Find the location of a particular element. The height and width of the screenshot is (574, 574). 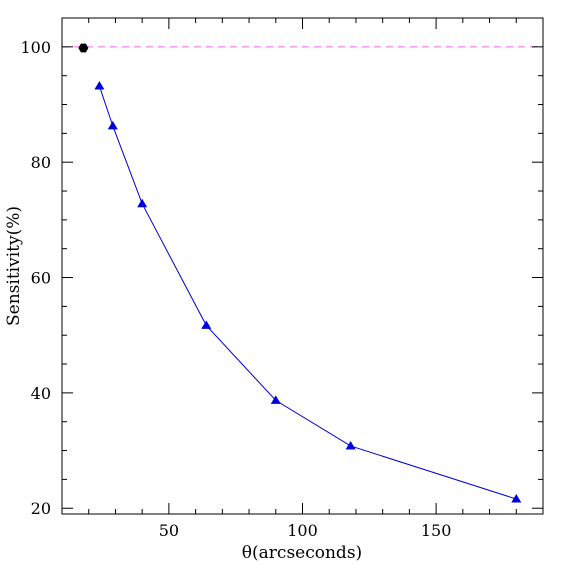

y-tick-label: 20 is located at coordinates (41, 508).